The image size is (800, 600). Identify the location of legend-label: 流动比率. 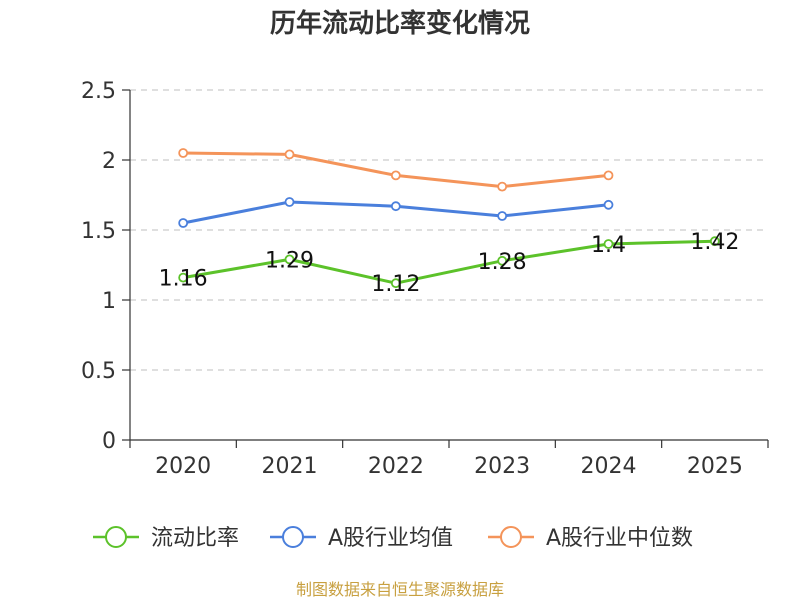
(195, 538).